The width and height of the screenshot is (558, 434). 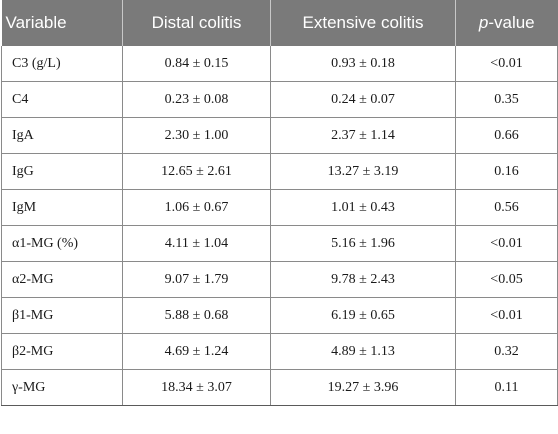 What do you see at coordinates (363, 99) in the screenshot?
I see `cell-extensive: 0.24 ± 0.07` at bounding box center [363, 99].